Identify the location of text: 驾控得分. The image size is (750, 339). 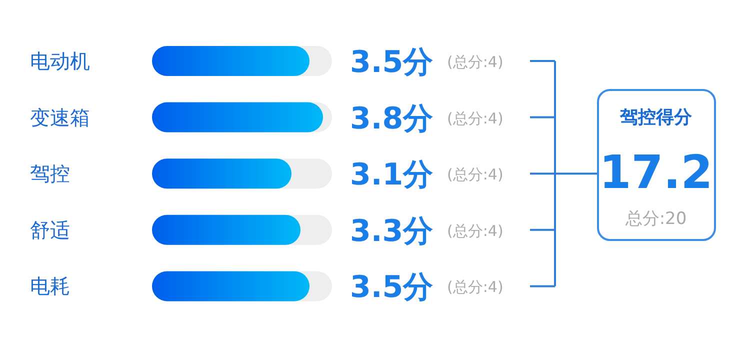
(656, 117).